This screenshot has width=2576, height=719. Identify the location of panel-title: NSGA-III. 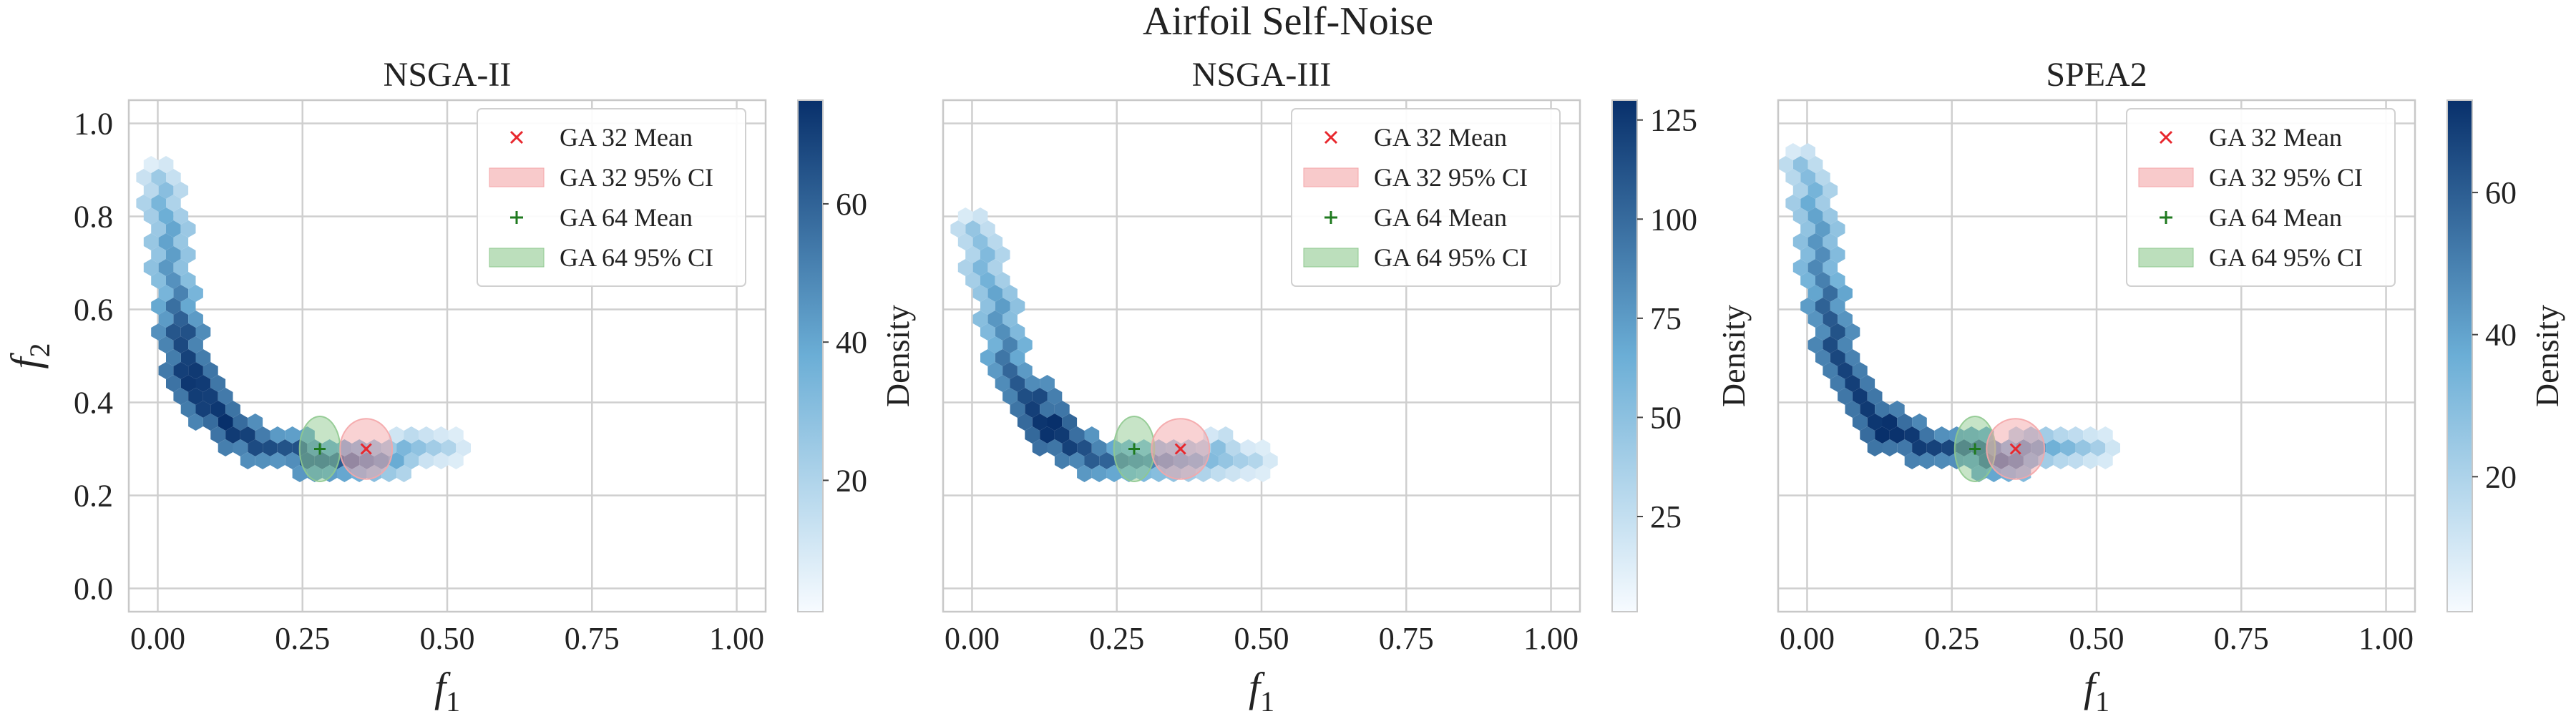
(1262, 75).